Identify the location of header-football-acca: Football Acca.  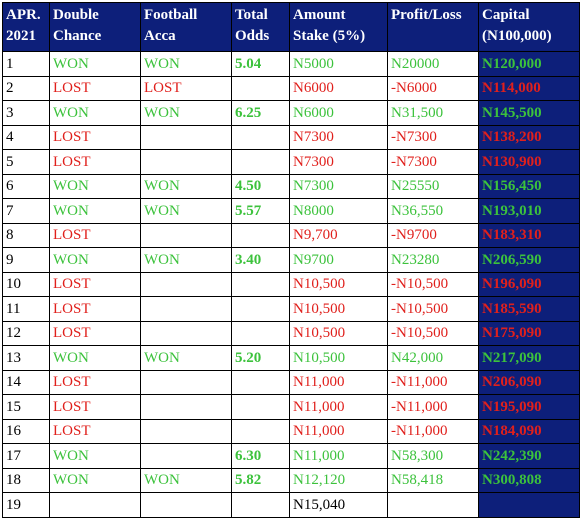
(186, 27).